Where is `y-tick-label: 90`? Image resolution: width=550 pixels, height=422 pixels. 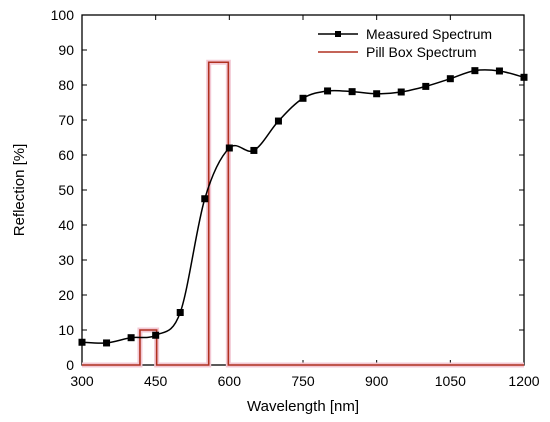 y-tick-label: 90 is located at coordinates (66, 50).